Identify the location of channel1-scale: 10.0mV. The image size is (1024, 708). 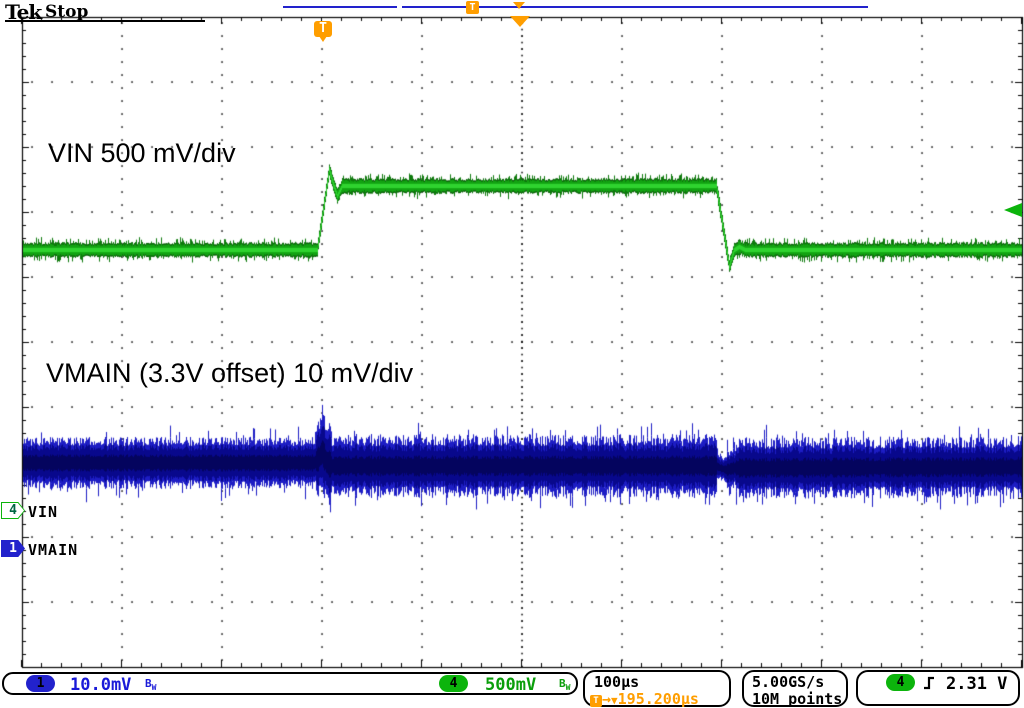
(101, 685).